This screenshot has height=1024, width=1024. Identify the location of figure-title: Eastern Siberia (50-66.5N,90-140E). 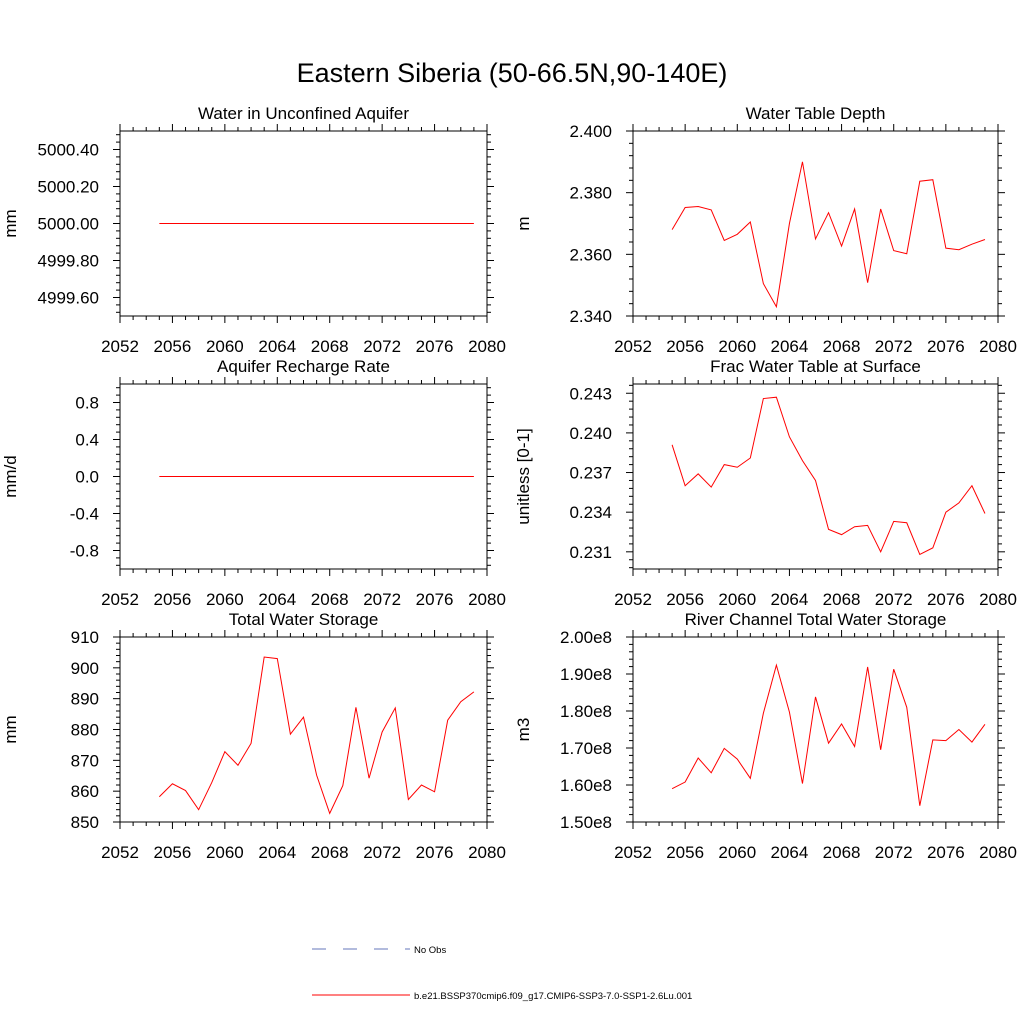
(512, 73).